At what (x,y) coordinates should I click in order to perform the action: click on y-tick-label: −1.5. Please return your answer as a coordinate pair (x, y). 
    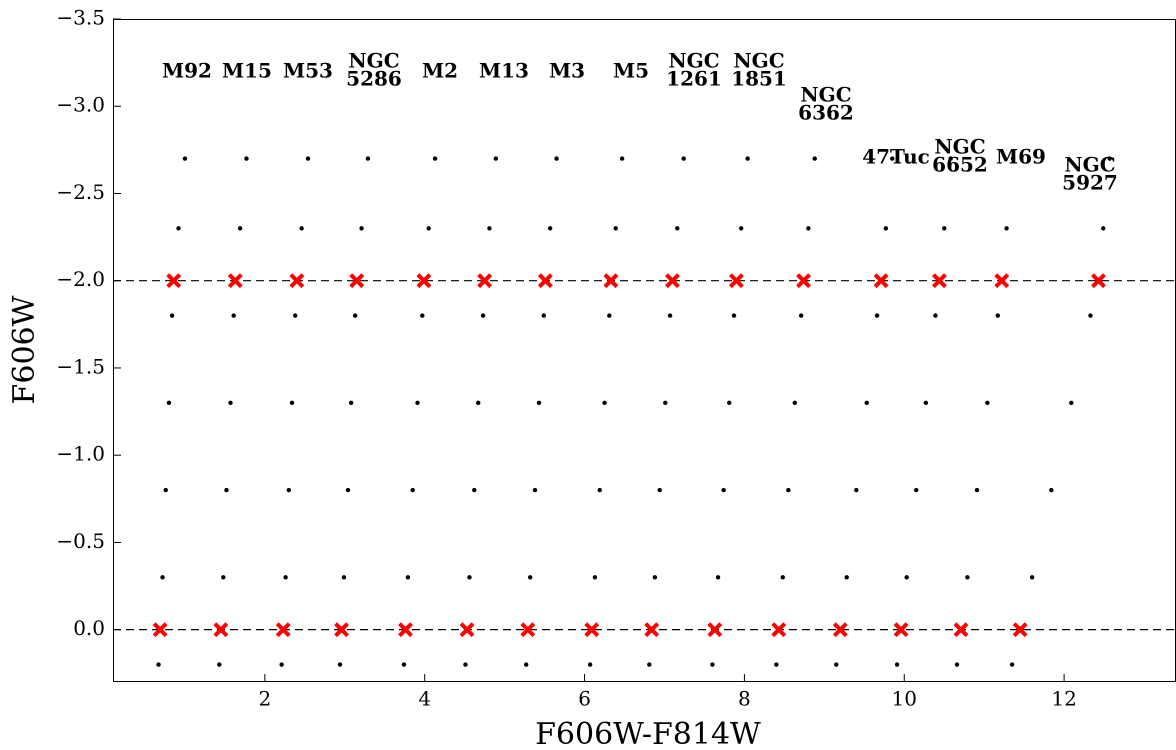
    Looking at the image, I should click on (80, 366).